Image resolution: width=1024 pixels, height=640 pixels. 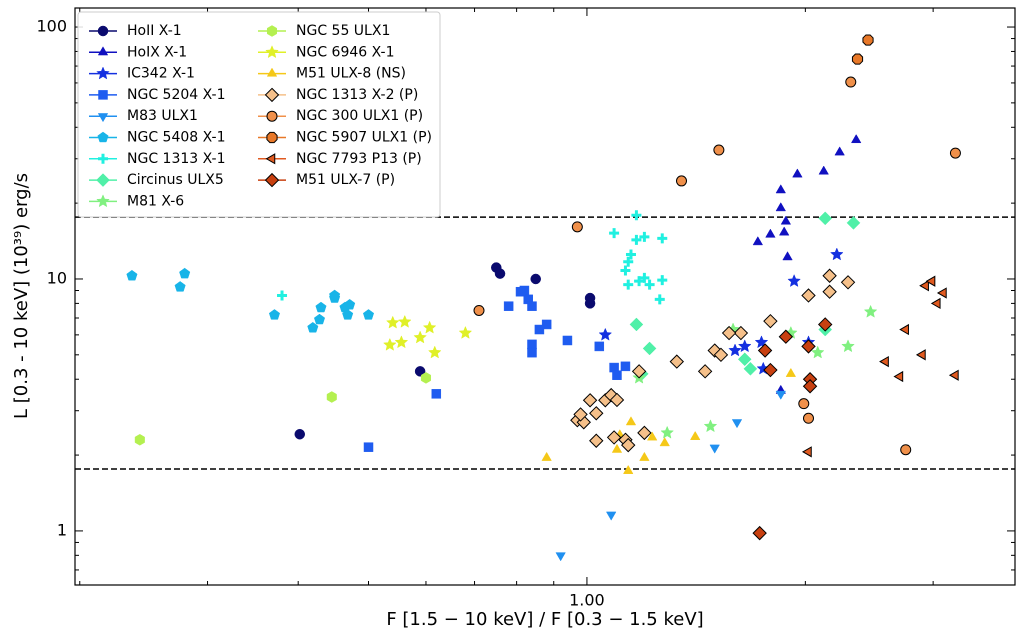 I want to click on legend-box, so click(x=259, y=114).